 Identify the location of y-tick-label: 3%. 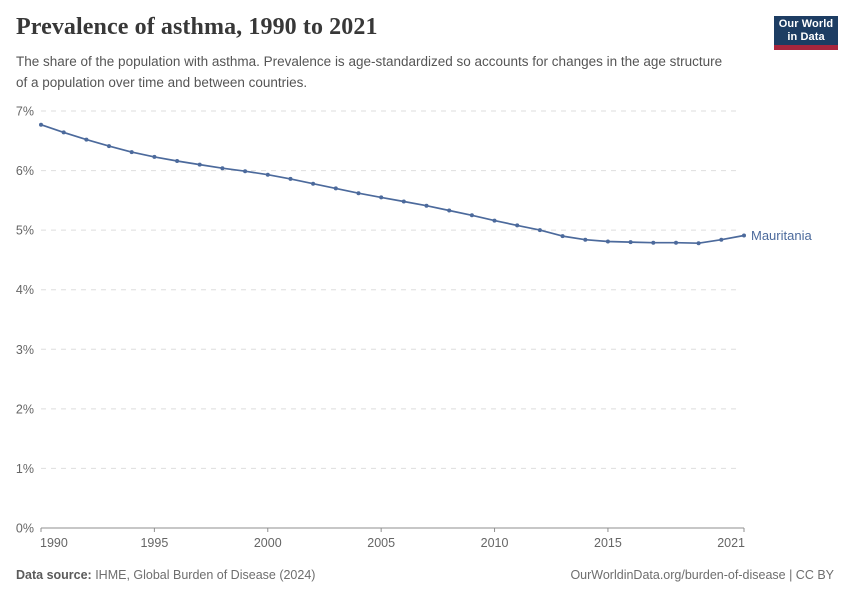
(25, 350).